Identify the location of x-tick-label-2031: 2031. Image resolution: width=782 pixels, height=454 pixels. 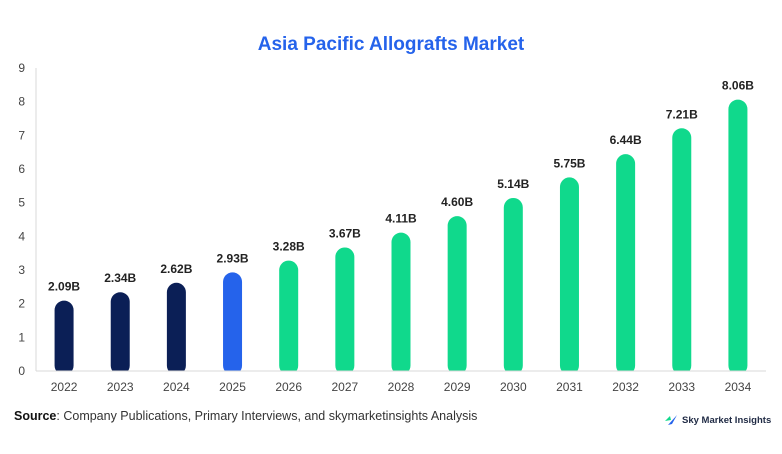
(569, 387).